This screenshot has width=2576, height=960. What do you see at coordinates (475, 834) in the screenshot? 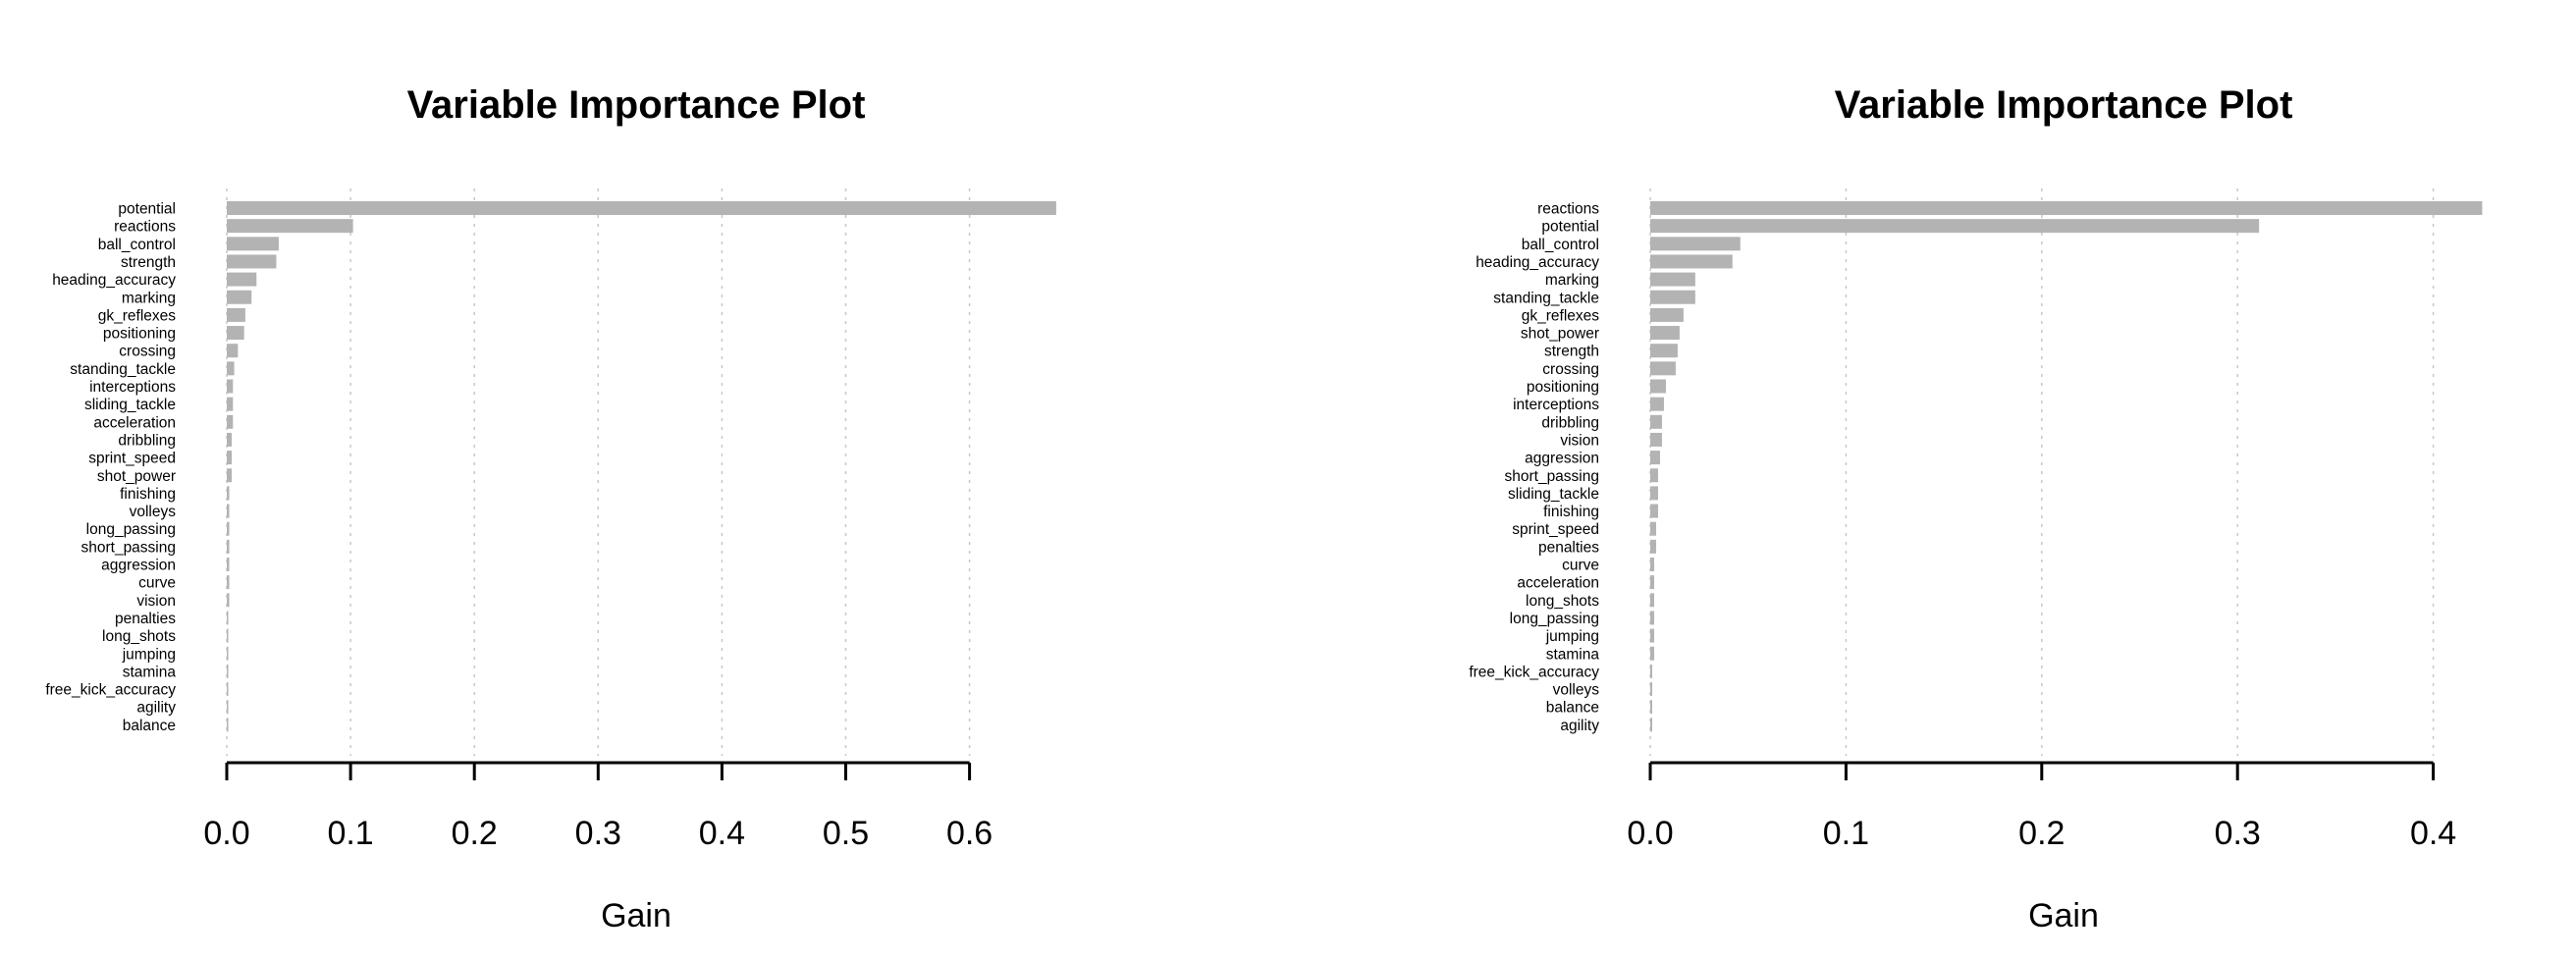
I see `left-x-tick-label: 0.2` at bounding box center [475, 834].